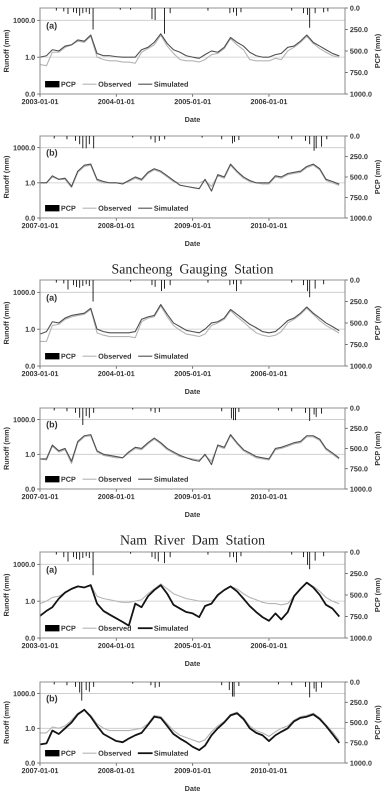 The image size is (383, 796). I want to click on text: Sancheong Gauging Station, so click(193, 270).